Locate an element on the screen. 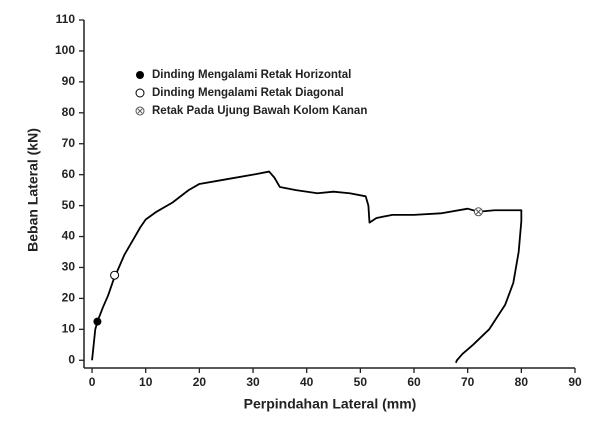 The height and width of the screenshot is (432, 608). x-tick-label: 10 is located at coordinates (146, 382).